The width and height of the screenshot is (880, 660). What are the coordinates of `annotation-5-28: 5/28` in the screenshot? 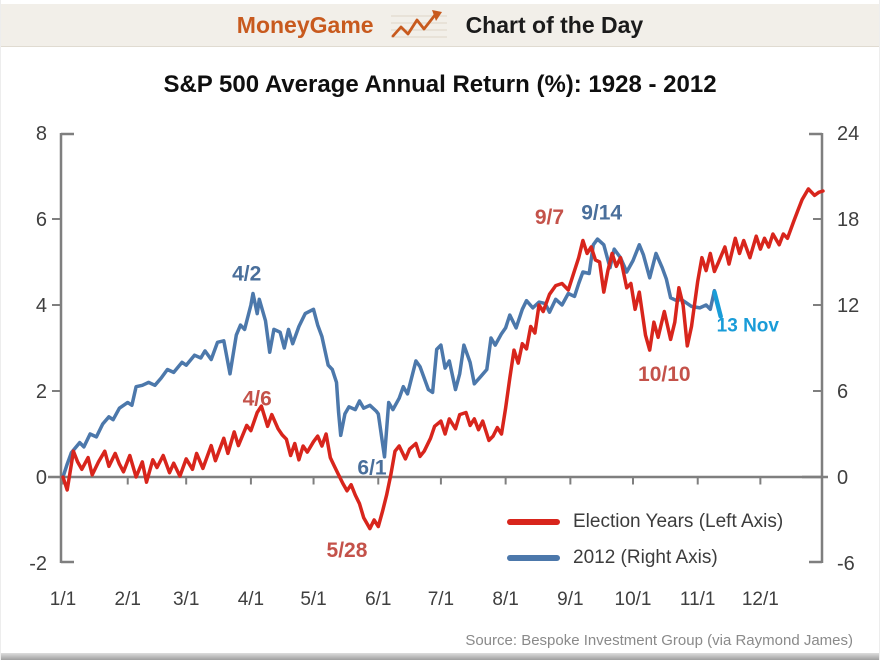 It's located at (347, 550).